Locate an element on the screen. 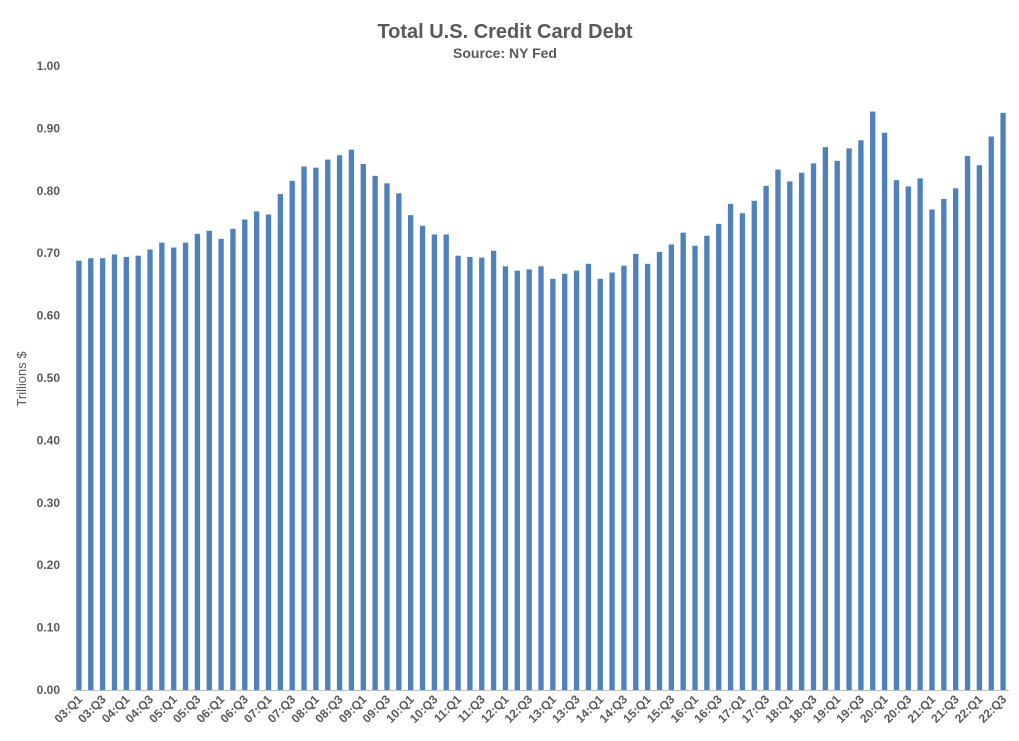 This screenshot has width=1019, height=741. chart-subtitle: Source: NY Fed is located at coordinates (505, 53).